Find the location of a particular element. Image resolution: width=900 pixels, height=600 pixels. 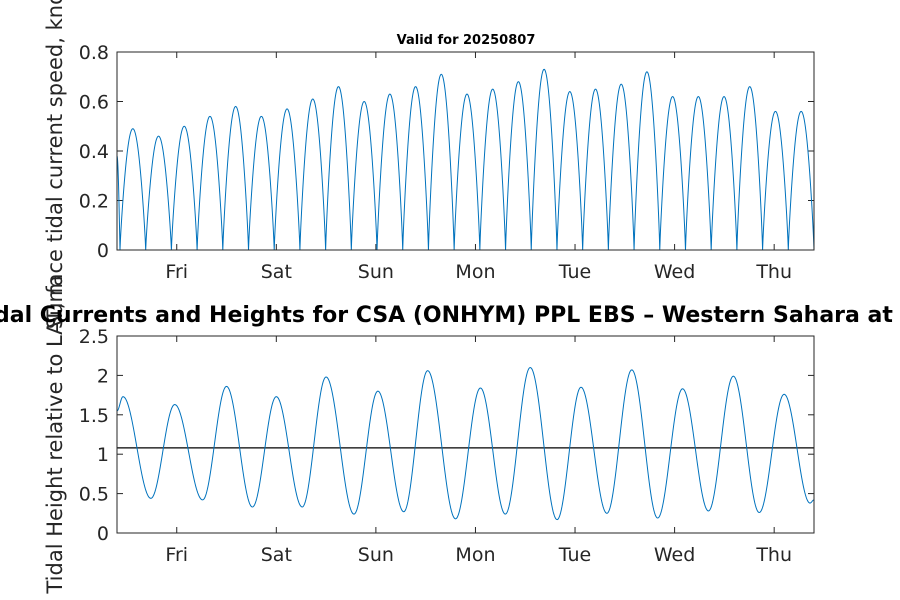

y-tick-label: 1.5 is located at coordinates (94, 416).